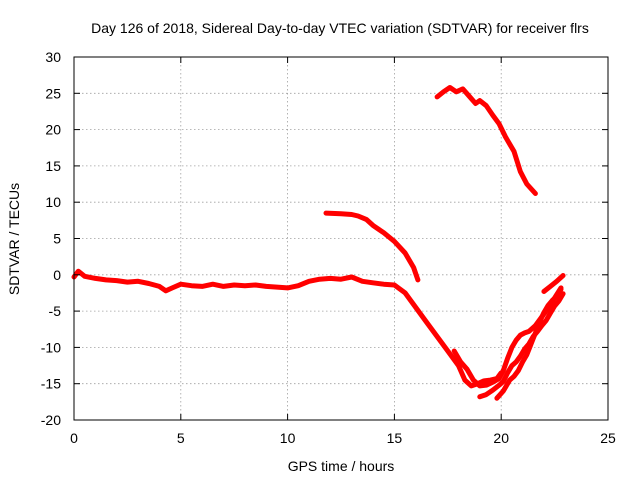  What do you see at coordinates (53, 166) in the screenshot?
I see `y-tick-label: 15` at bounding box center [53, 166].